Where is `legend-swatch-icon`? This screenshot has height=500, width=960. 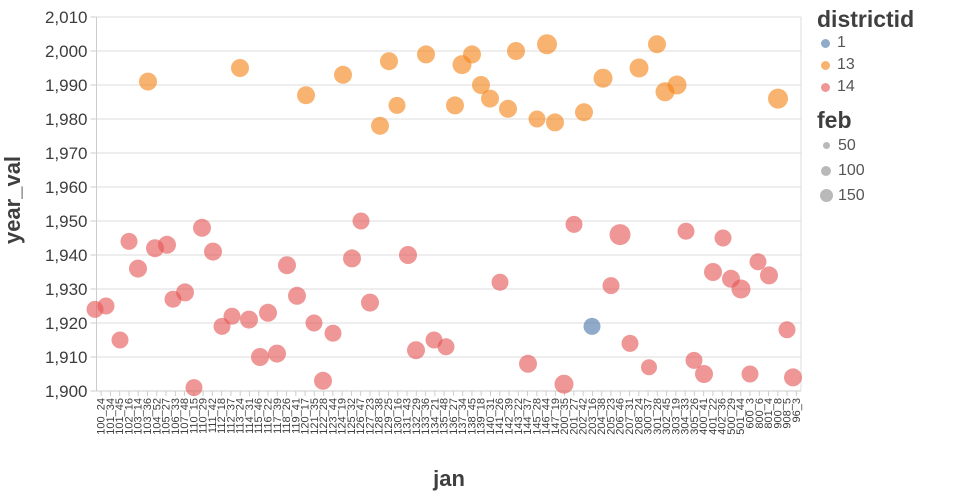
legend-swatch-icon is located at coordinates (825, 65).